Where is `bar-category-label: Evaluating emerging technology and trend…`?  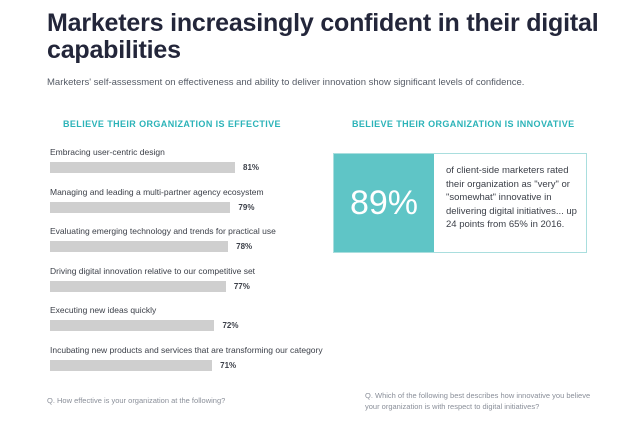
bar-category-label: Evaluating emerging technology and trend… is located at coordinates (163, 231).